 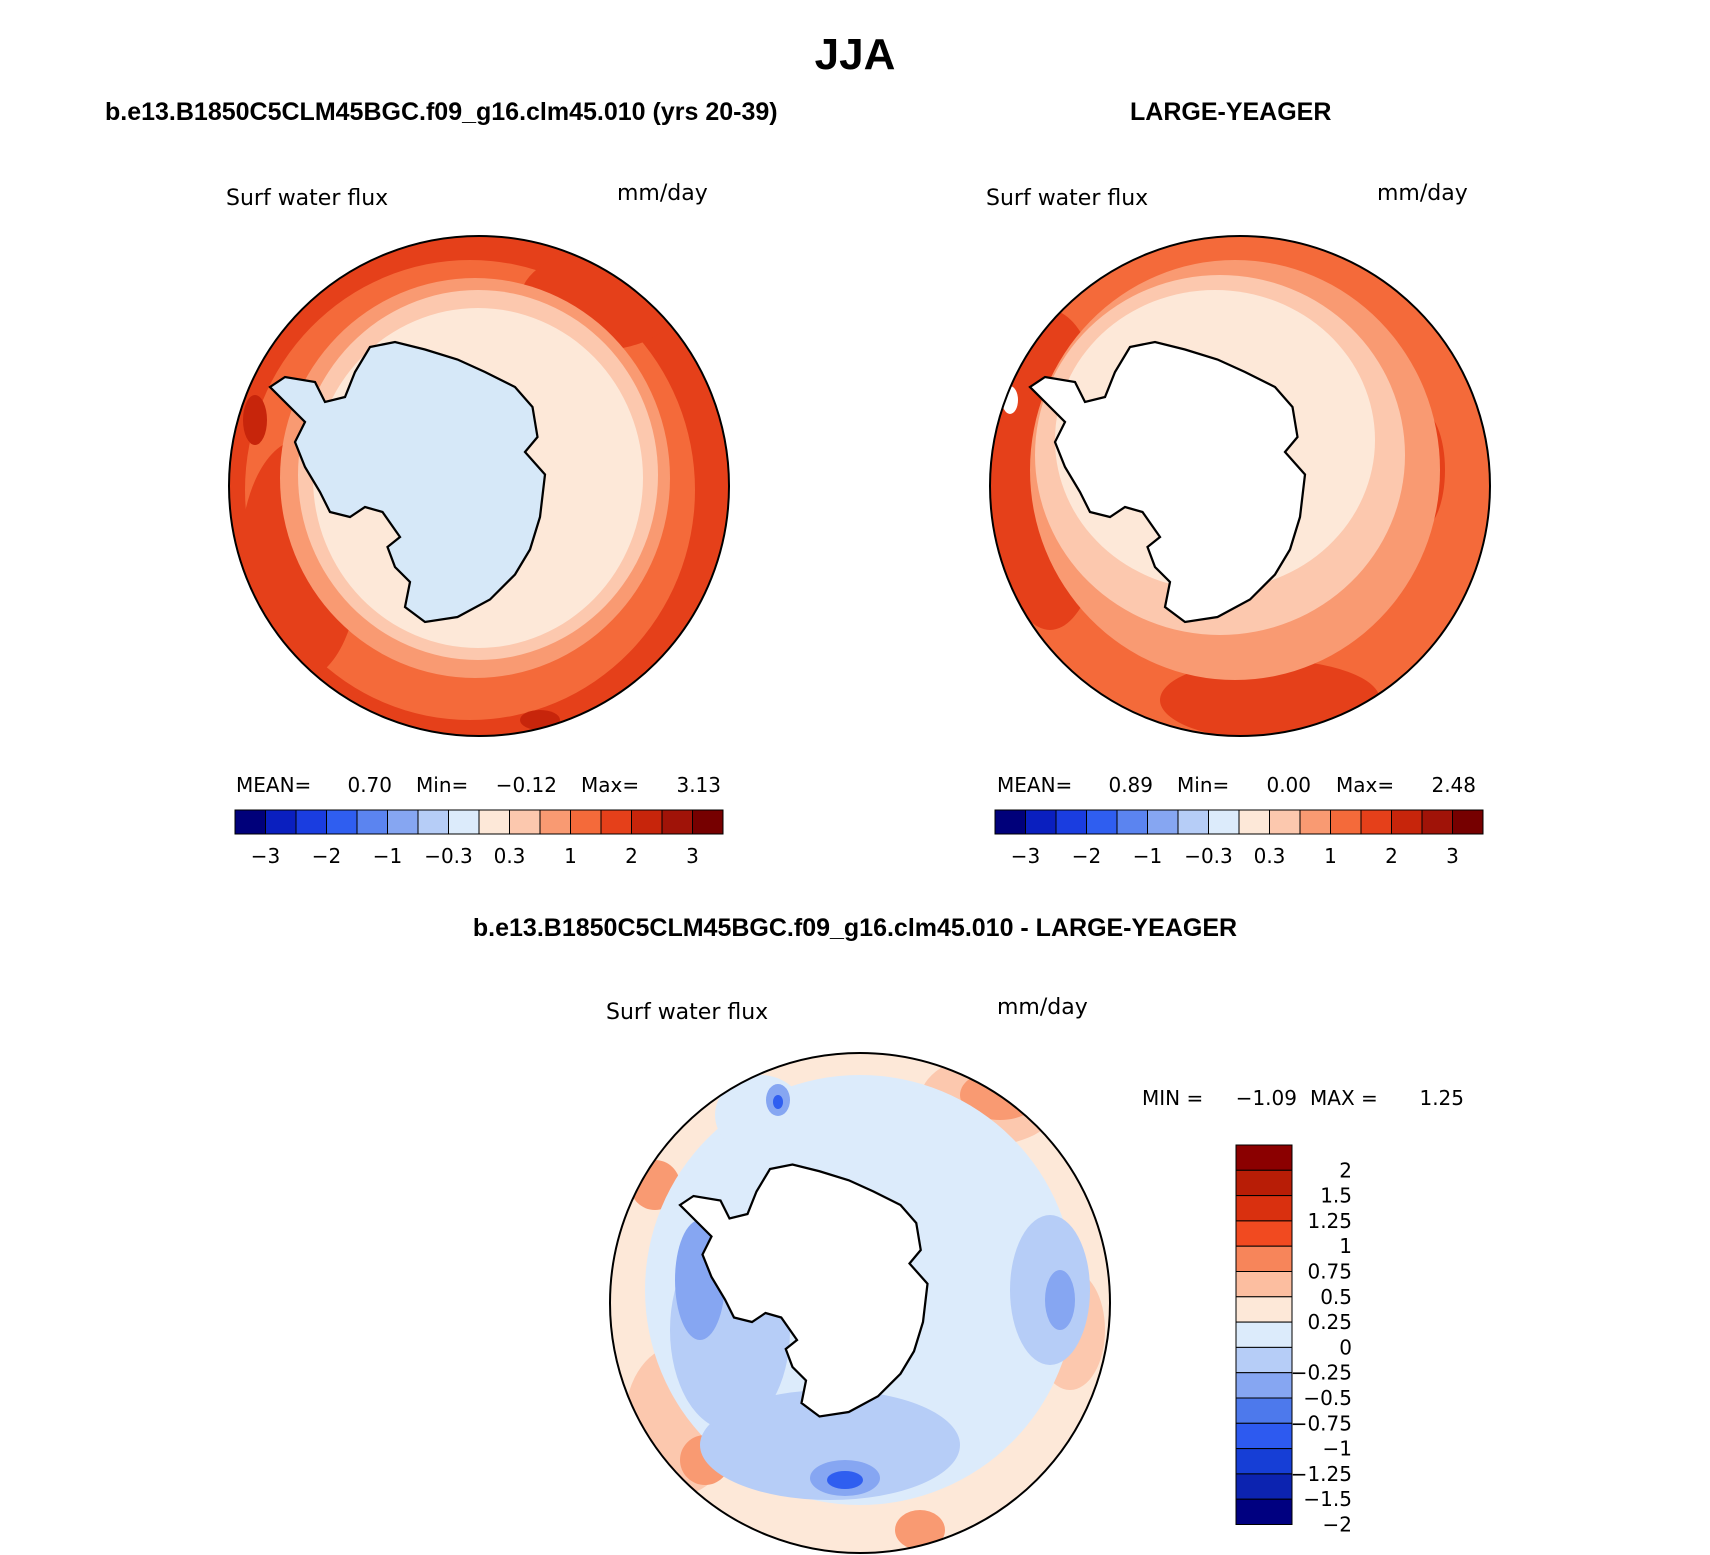 What do you see at coordinates (387, 856) in the screenshot?
I see `case-colorbar-tick-label: −1` at bounding box center [387, 856].